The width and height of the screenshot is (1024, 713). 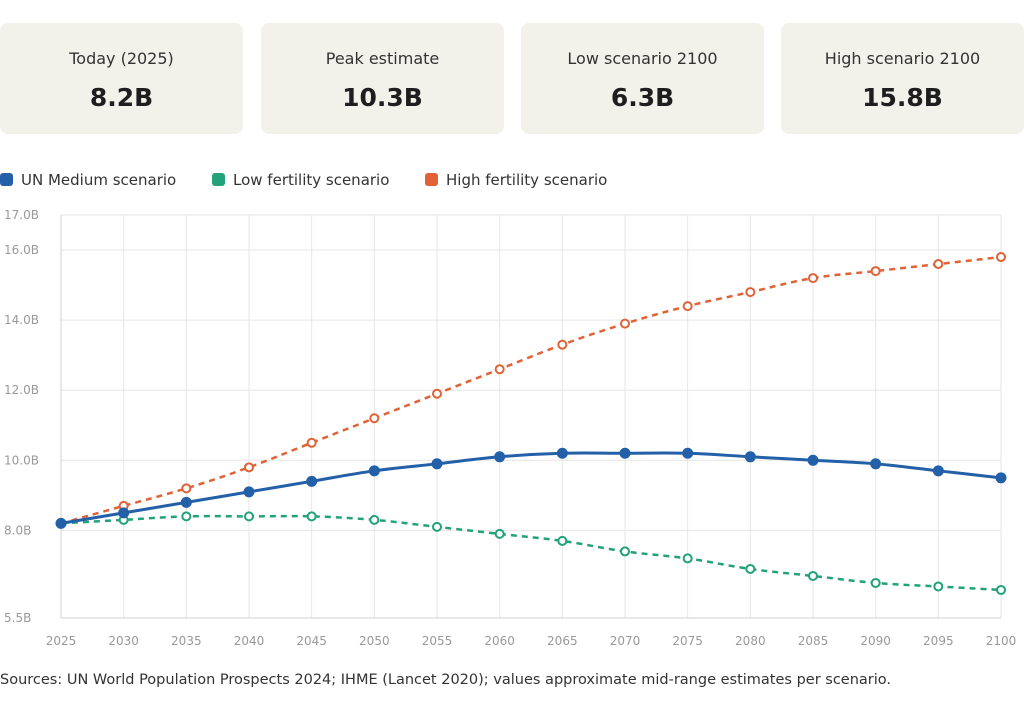 What do you see at coordinates (17, 530) in the screenshot?
I see `y-tick-label: 8.0B` at bounding box center [17, 530].